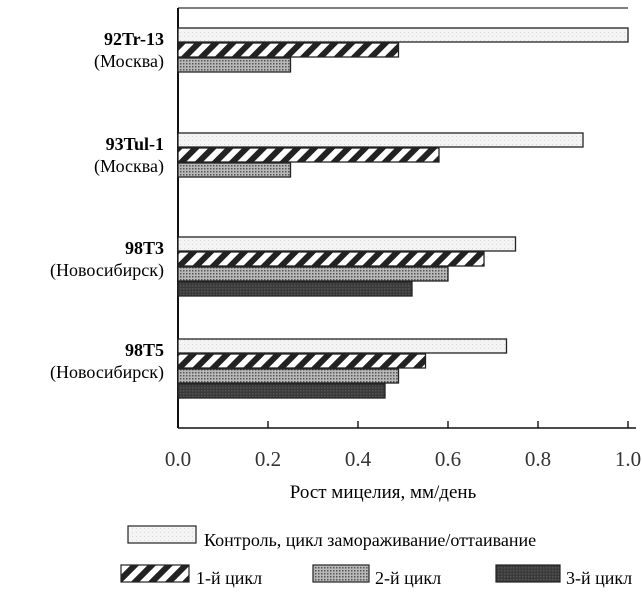  Describe the element at coordinates (144, 350) in the screenshot. I see `category-label: 98T5` at that location.